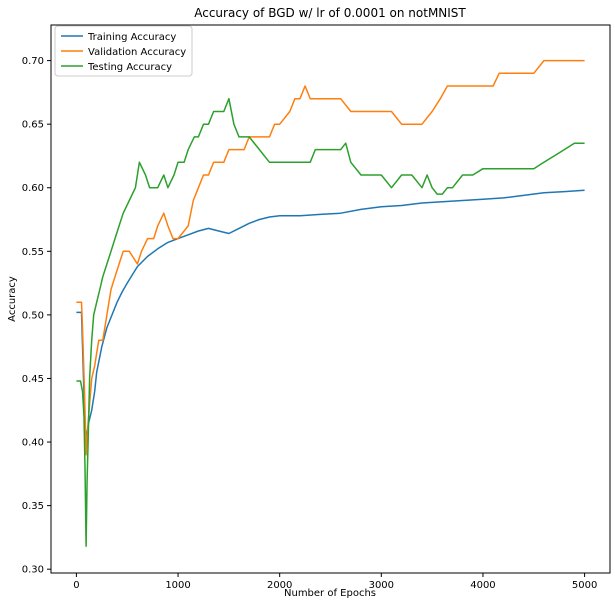  What do you see at coordinates (177, 585) in the screenshot?
I see `x-tick-label: 1000` at bounding box center [177, 585].